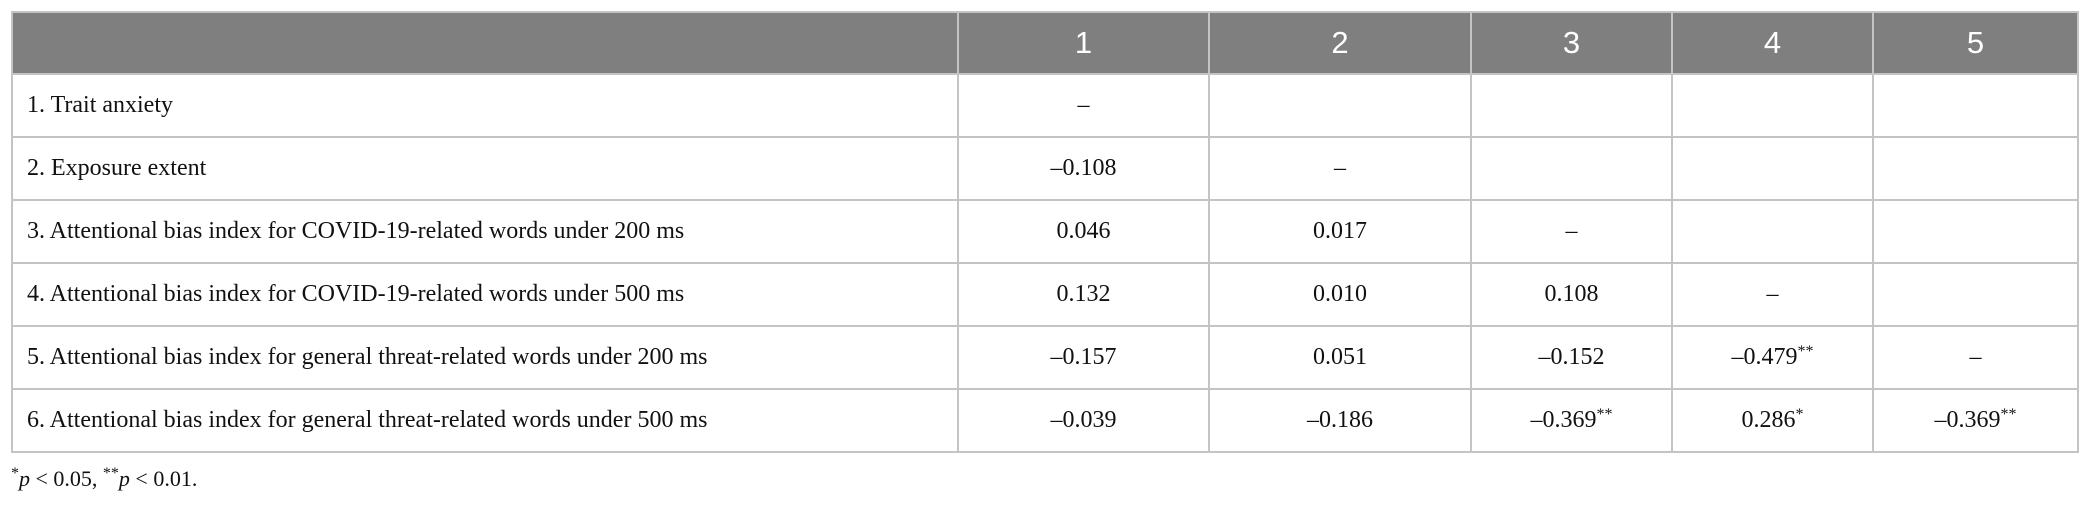  What do you see at coordinates (1772, 357) in the screenshot?
I see `table-cell: –0.479**` at bounding box center [1772, 357].